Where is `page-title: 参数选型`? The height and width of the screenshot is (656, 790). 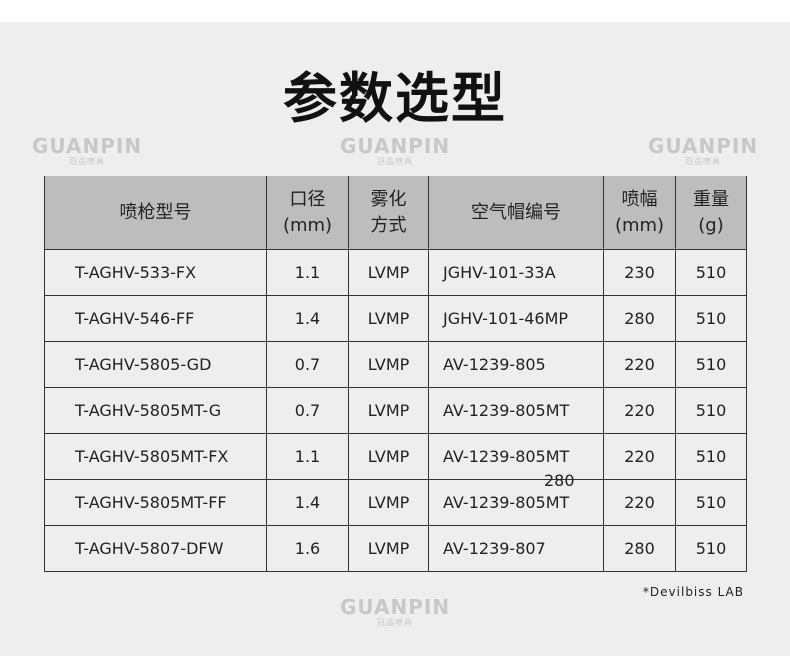 page-title: 参数选型 is located at coordinates (395, 98).